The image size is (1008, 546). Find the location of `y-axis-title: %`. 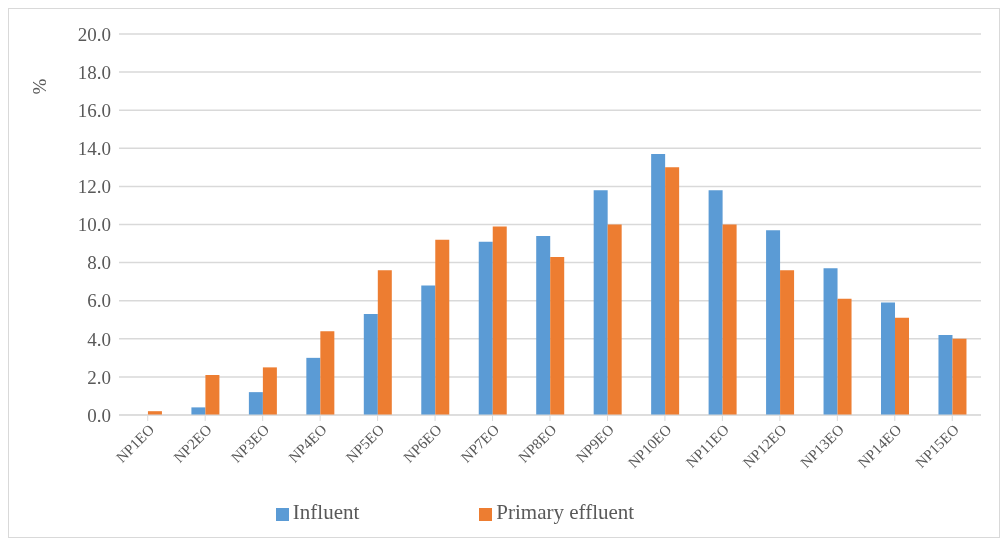

y-axis-title: % is located at coordinates (39, 86).